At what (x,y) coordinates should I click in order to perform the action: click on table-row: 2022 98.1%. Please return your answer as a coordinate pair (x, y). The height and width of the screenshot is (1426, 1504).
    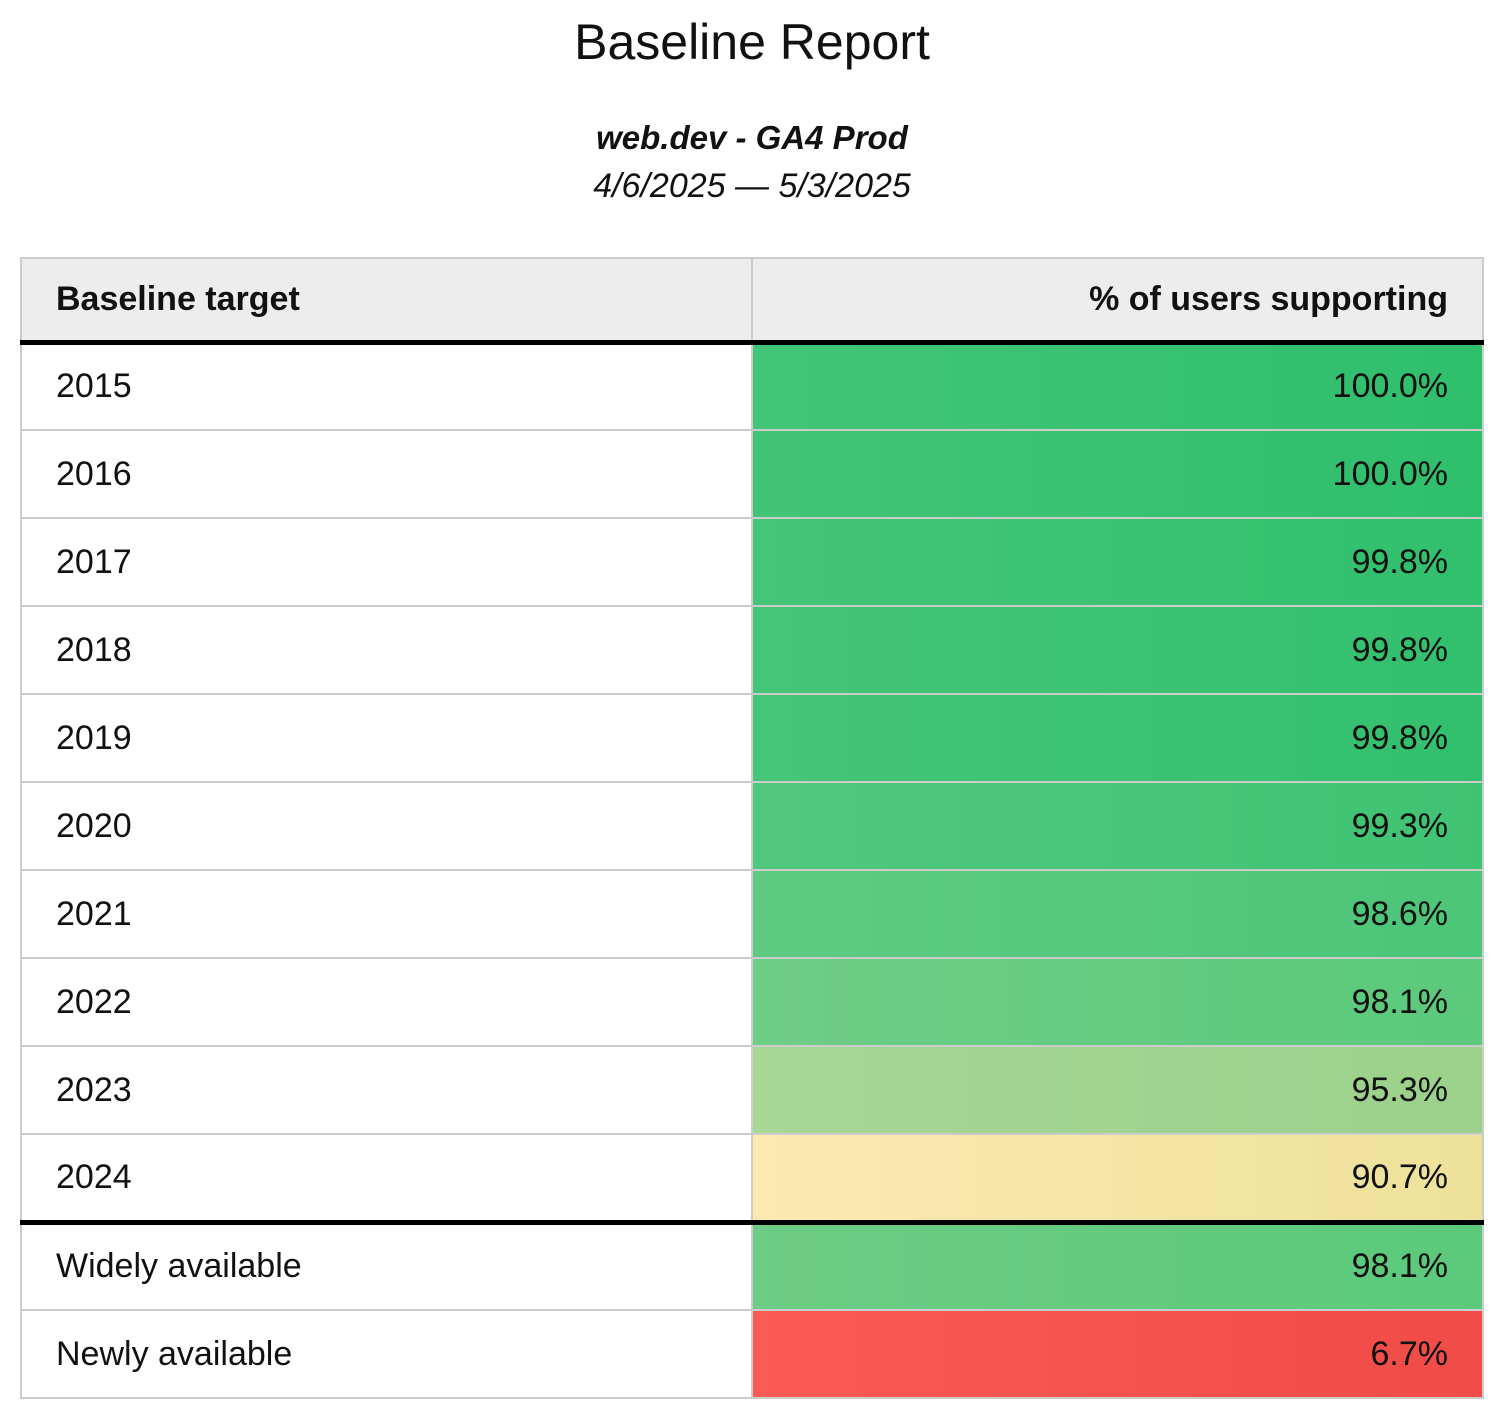
    Looking at the image, I should click on (752, 1002).